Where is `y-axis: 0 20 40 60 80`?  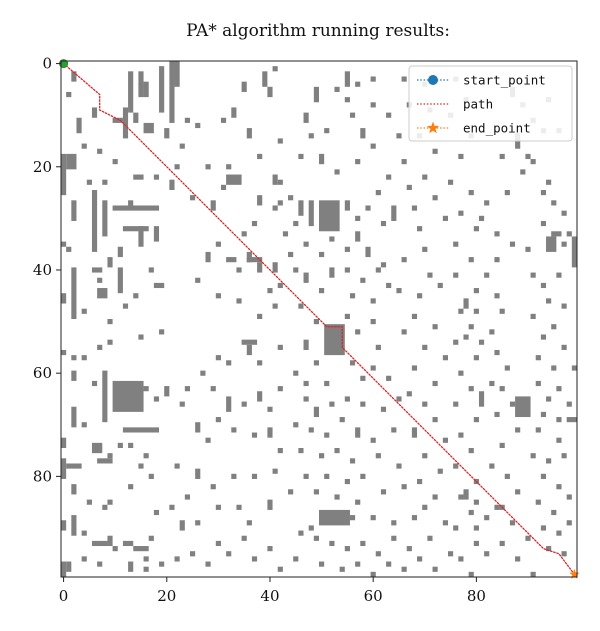
y-axis: 0 20 40 60 80 is located at coordinates (47, 270).